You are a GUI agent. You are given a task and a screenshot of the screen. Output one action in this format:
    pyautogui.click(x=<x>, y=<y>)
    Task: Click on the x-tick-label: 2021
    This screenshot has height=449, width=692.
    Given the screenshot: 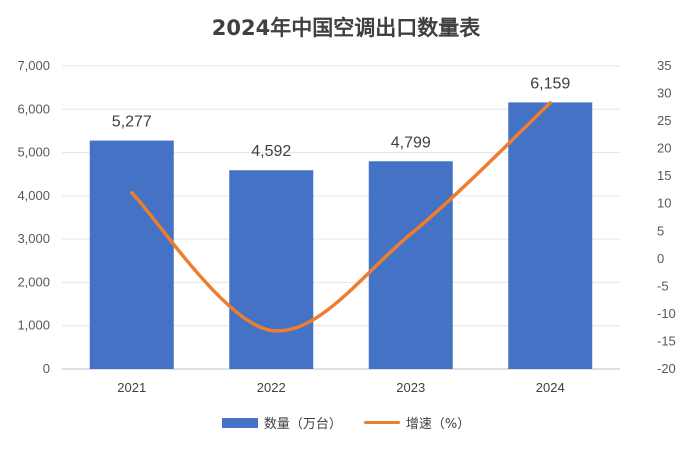 What is the action you would take?
    pyautogui.click(x=131, y=387)
    